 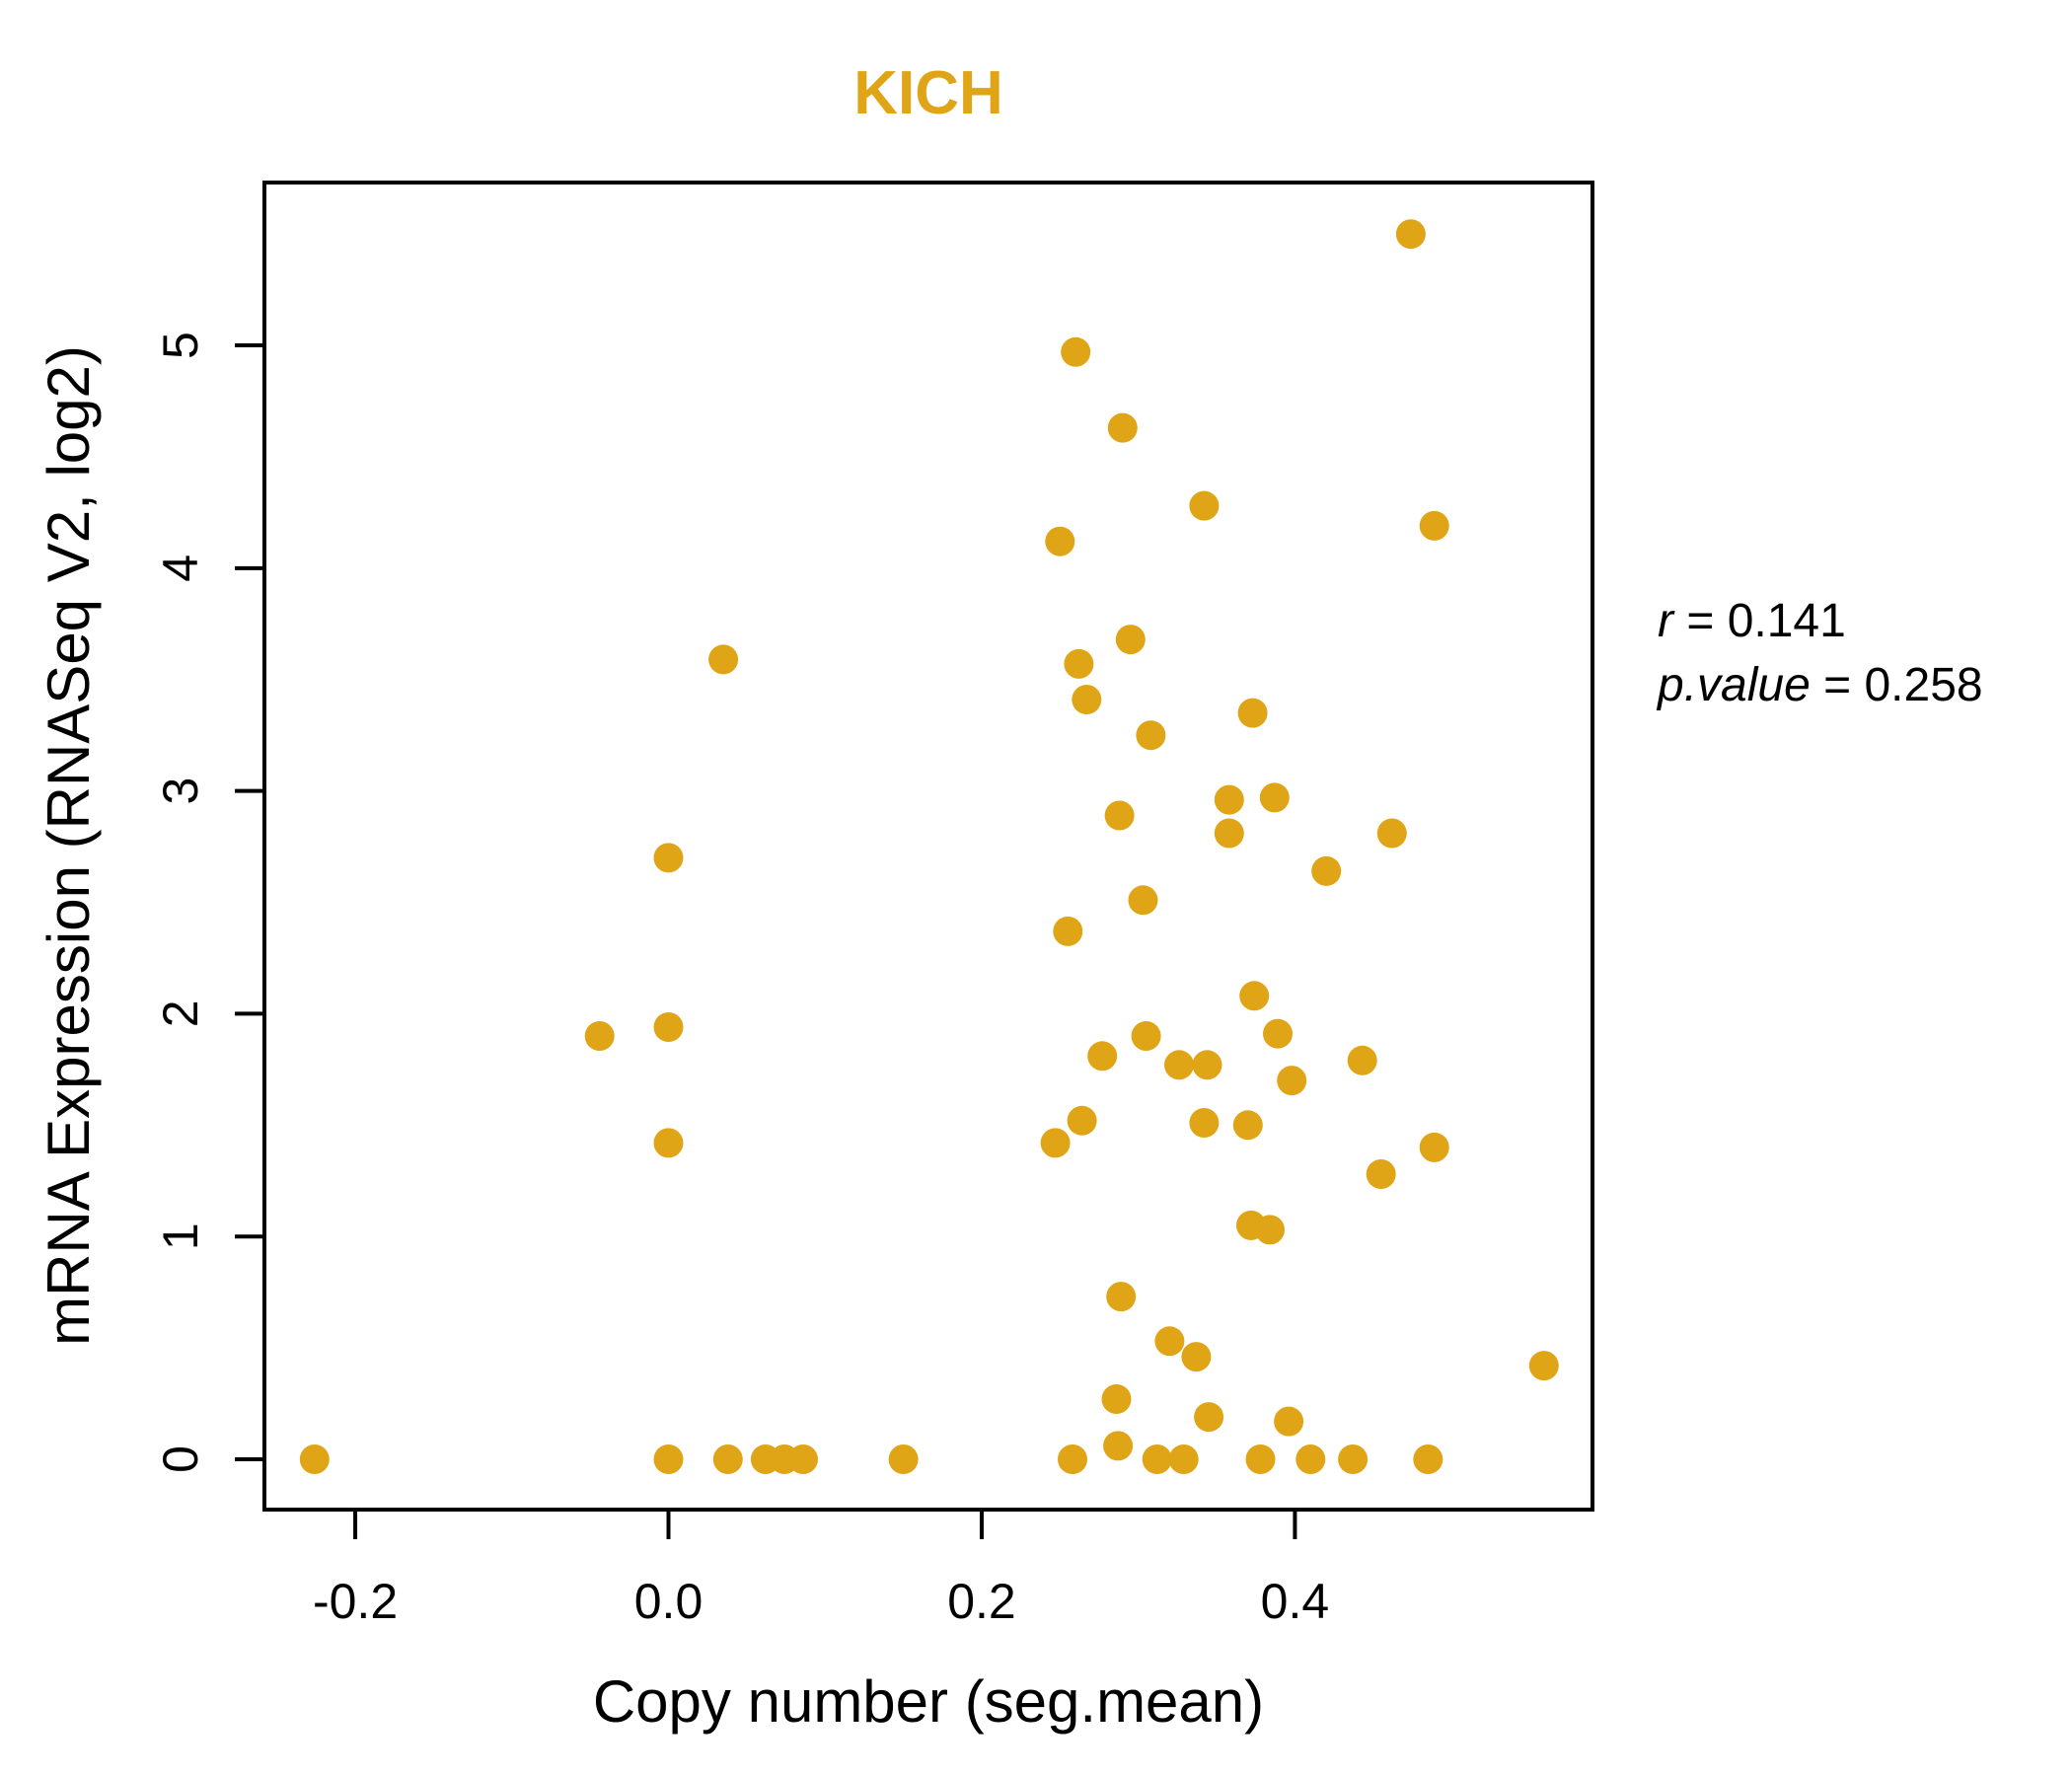 What do you see at coordinates (669, 1602) in the screenshot?
I see `x-tick-label: 0.0` at bounding box center [669, 1602].